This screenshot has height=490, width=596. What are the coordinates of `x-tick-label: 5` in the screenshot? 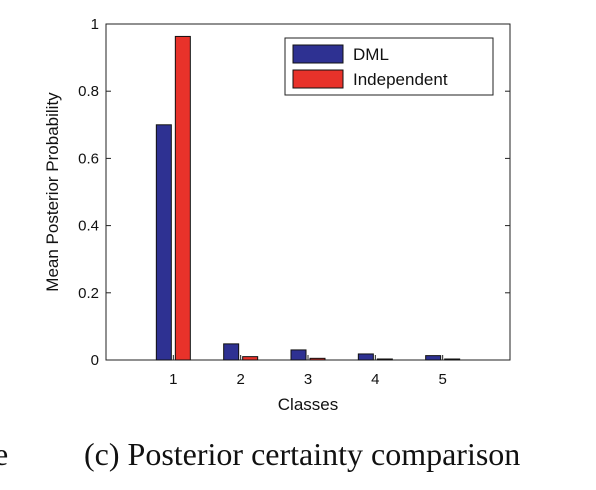 It's located at (442, 379).